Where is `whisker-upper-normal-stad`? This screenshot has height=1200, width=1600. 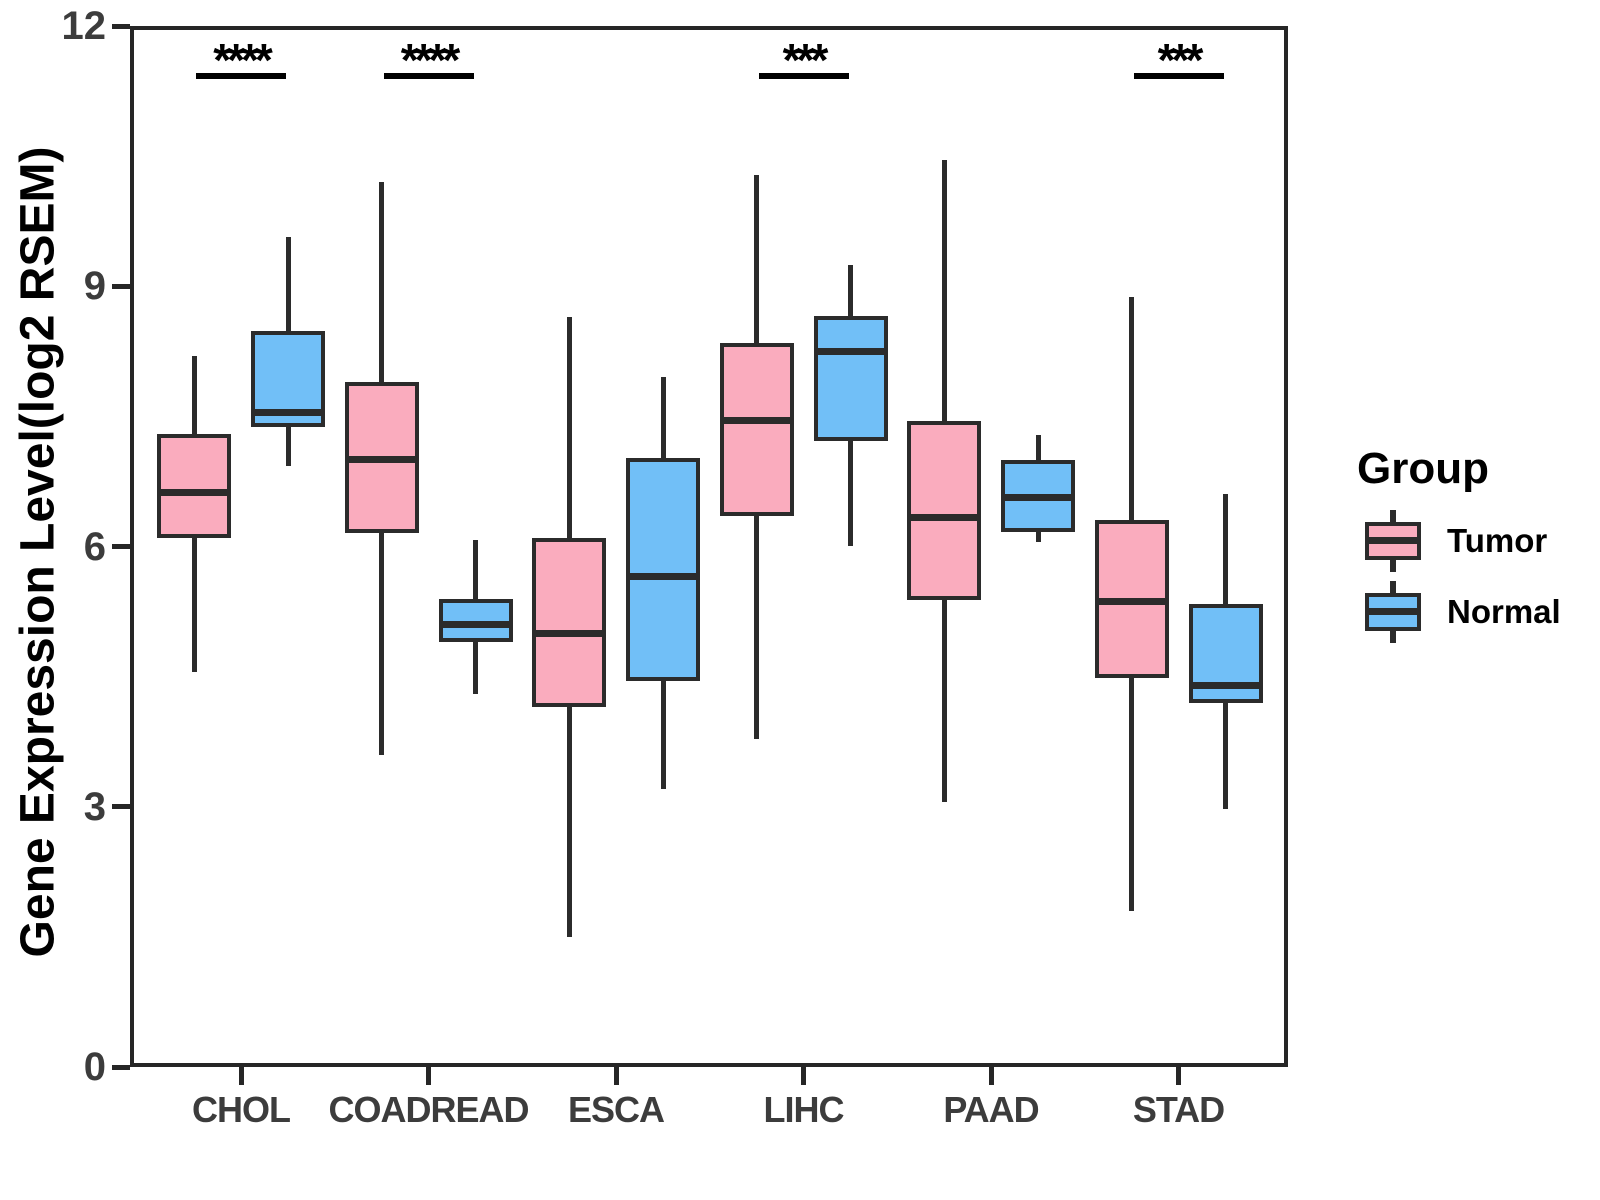 whisker-upper-normal-stad is located at coordinates (1225, 549).